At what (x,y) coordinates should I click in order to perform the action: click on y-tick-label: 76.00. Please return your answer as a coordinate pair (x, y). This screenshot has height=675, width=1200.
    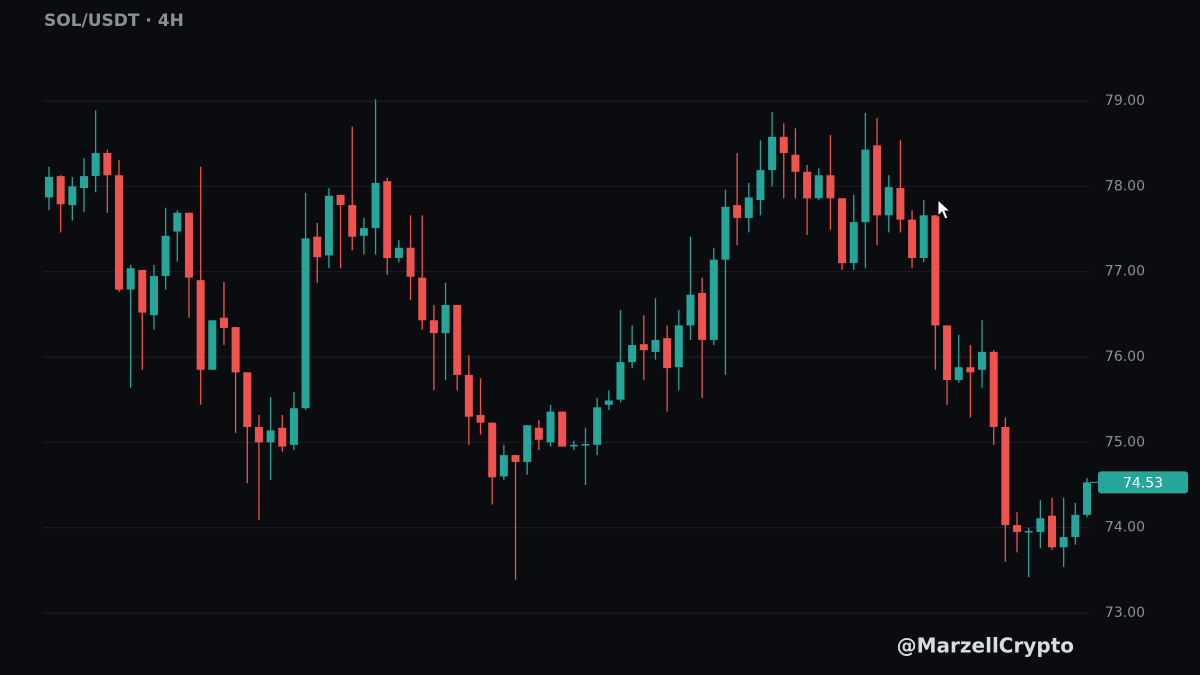
    Looking at the image, I should click on (1125, 357).